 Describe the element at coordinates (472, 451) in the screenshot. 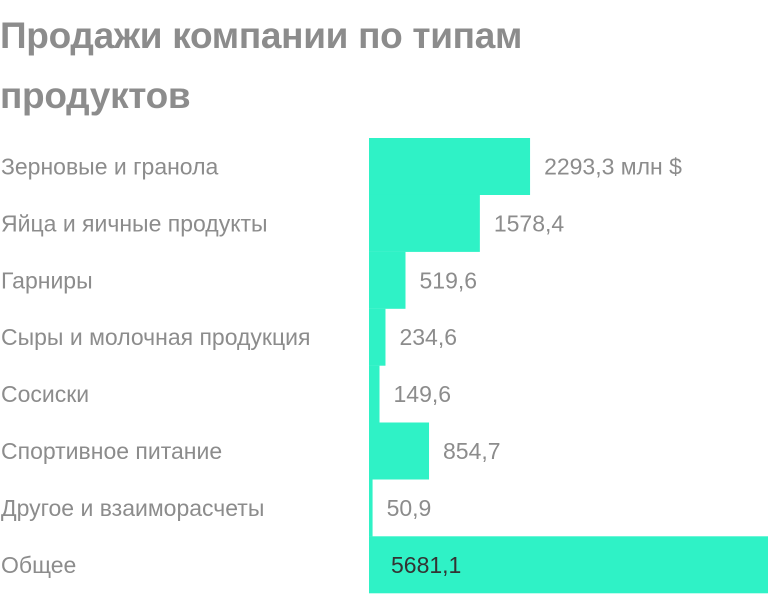

I see `value-label-5: 854,7` at that location.